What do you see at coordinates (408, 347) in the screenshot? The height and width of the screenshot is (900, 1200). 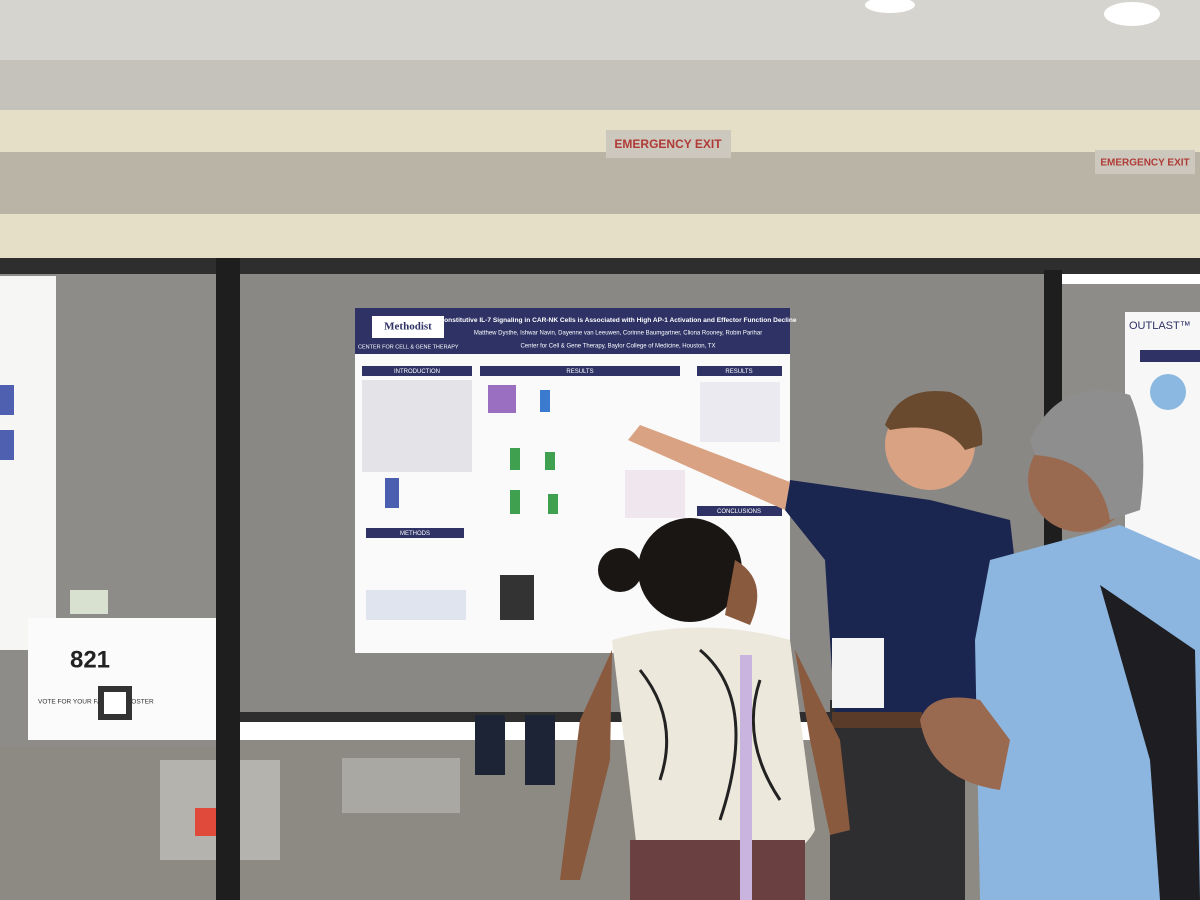 I see `center-name: CENTER FOR CELL & GENE THERAPY` at bounding box center [408, 347].